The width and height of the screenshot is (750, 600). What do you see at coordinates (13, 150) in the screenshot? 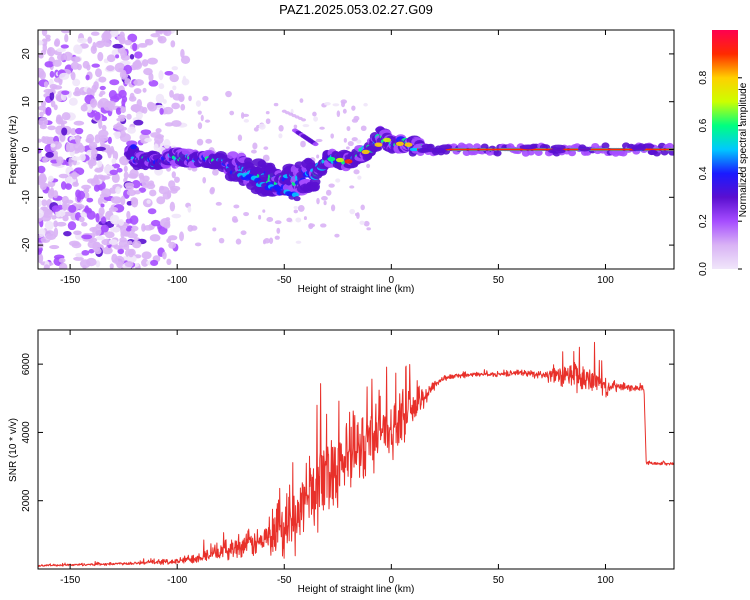
I see `spectrogram-y-label: Frequency (Hz)` at bounding box center [13, 150].